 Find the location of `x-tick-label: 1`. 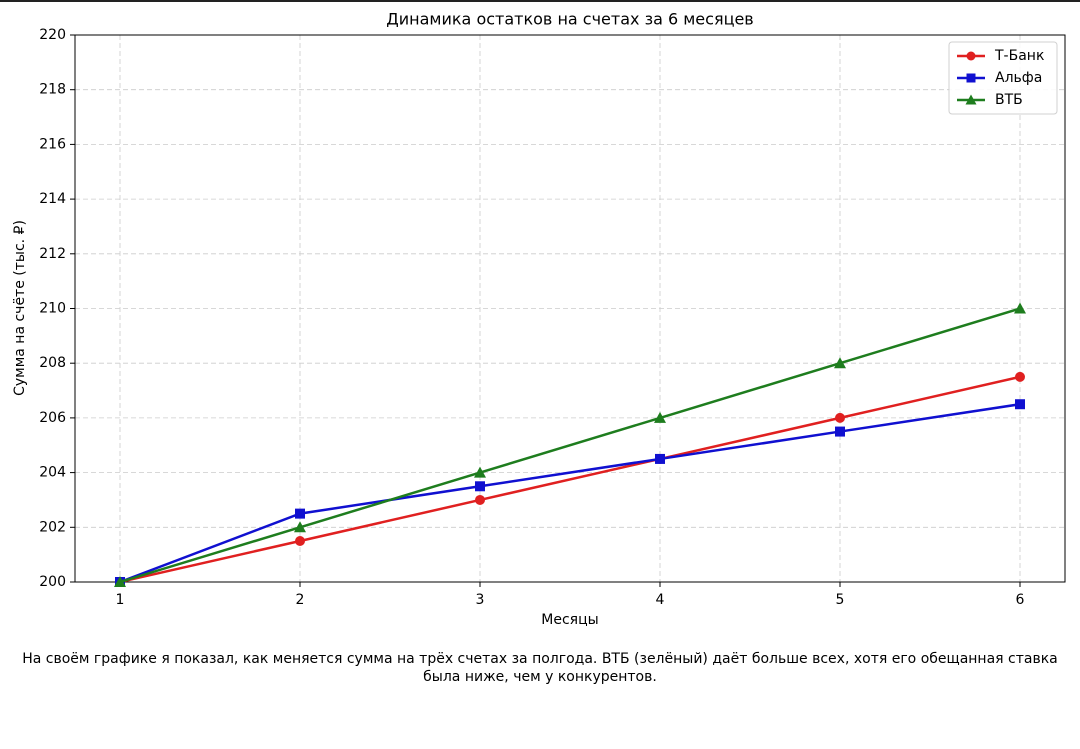

x-tick-label: 1 is located at coordinates (120, 600).